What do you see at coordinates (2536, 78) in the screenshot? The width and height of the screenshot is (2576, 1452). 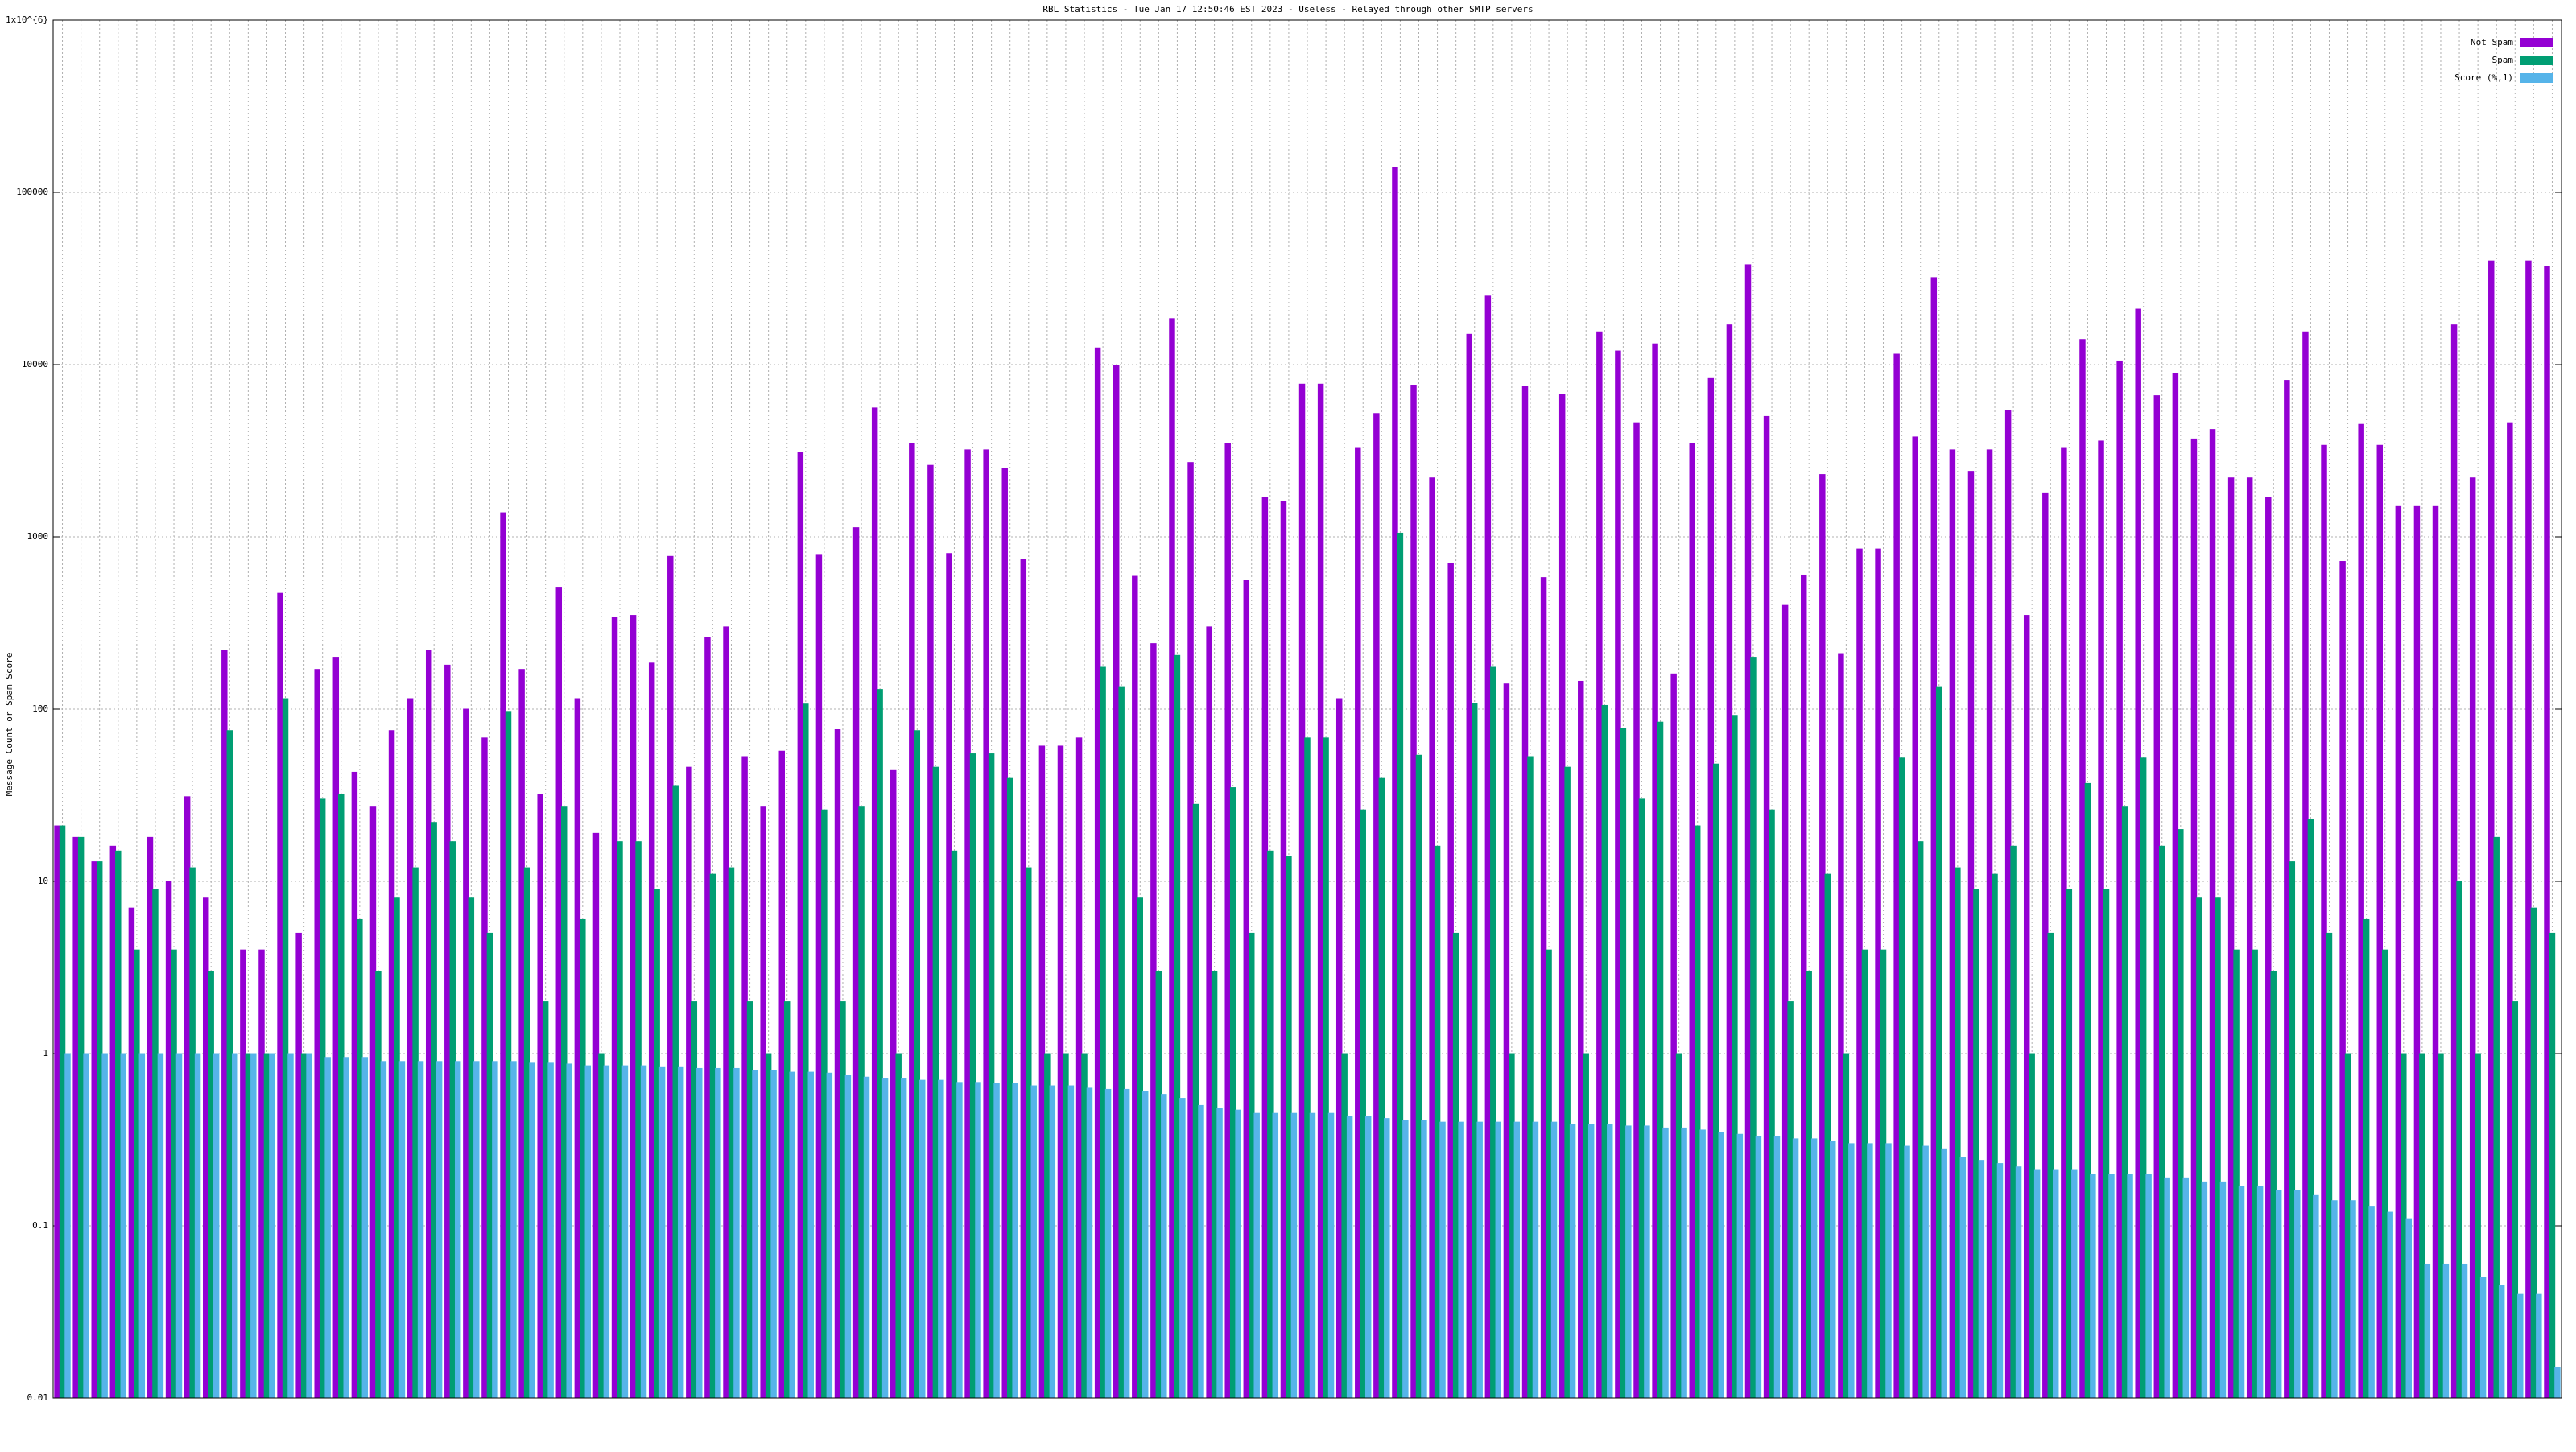 I see `legend-swatch` at bounding box center [2536, 78].